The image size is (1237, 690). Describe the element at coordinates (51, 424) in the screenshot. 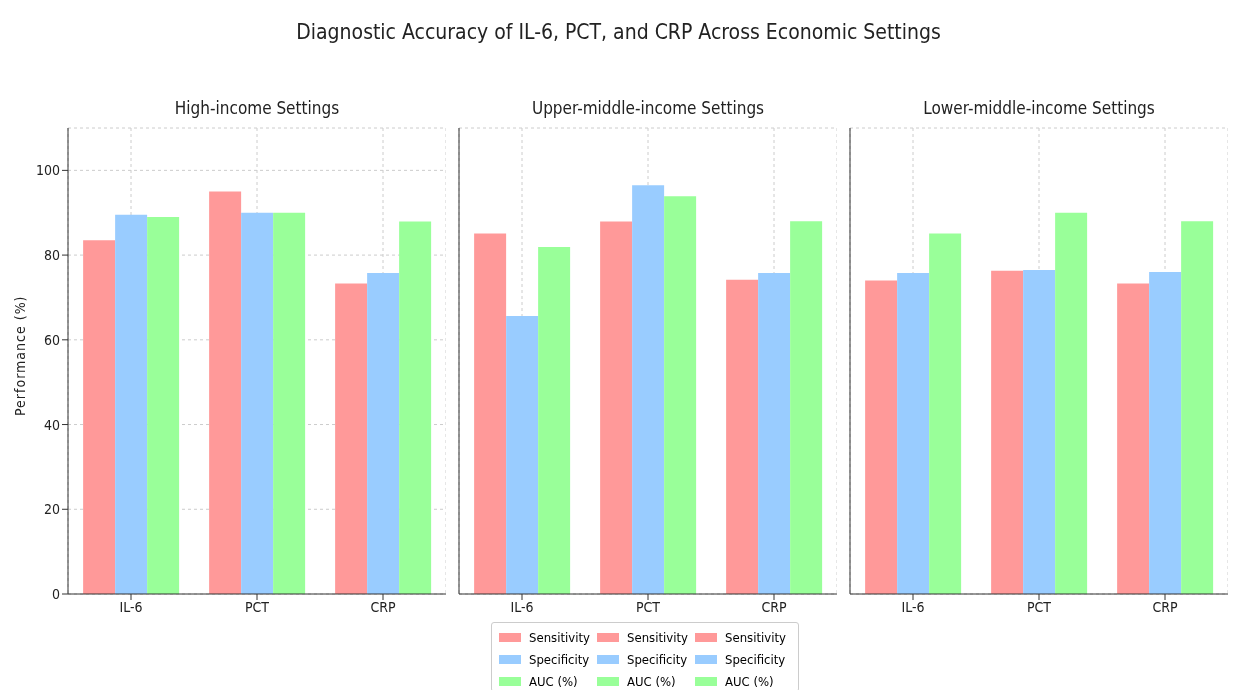

I see `y-tick-label: 40` at that location.